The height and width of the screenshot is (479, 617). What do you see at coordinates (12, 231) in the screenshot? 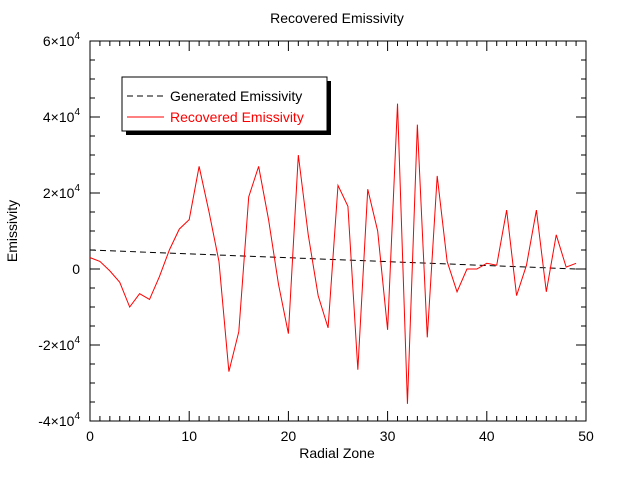
I see `y-axis-label: Emissivity` at bounding box center [12, 231].